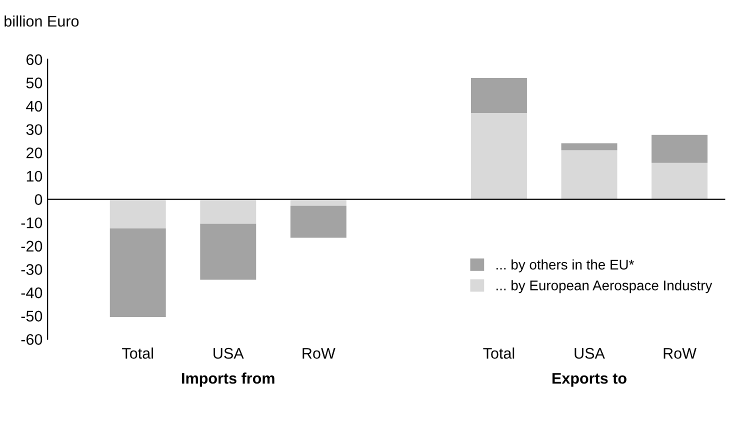  I want to click on y-tick-label: 30, so click(34, 130).